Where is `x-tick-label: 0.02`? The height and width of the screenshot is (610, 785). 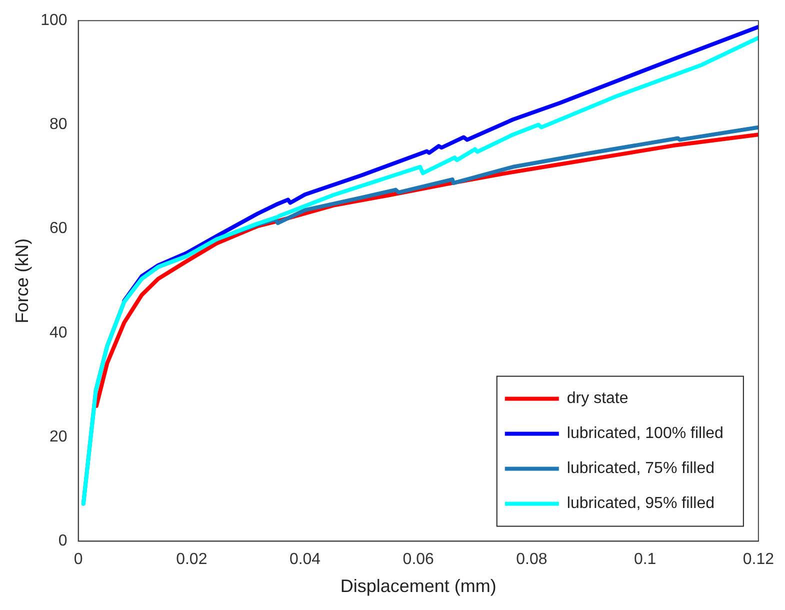 x-tick-label: 0.02 is located at coordinates (192, 559).